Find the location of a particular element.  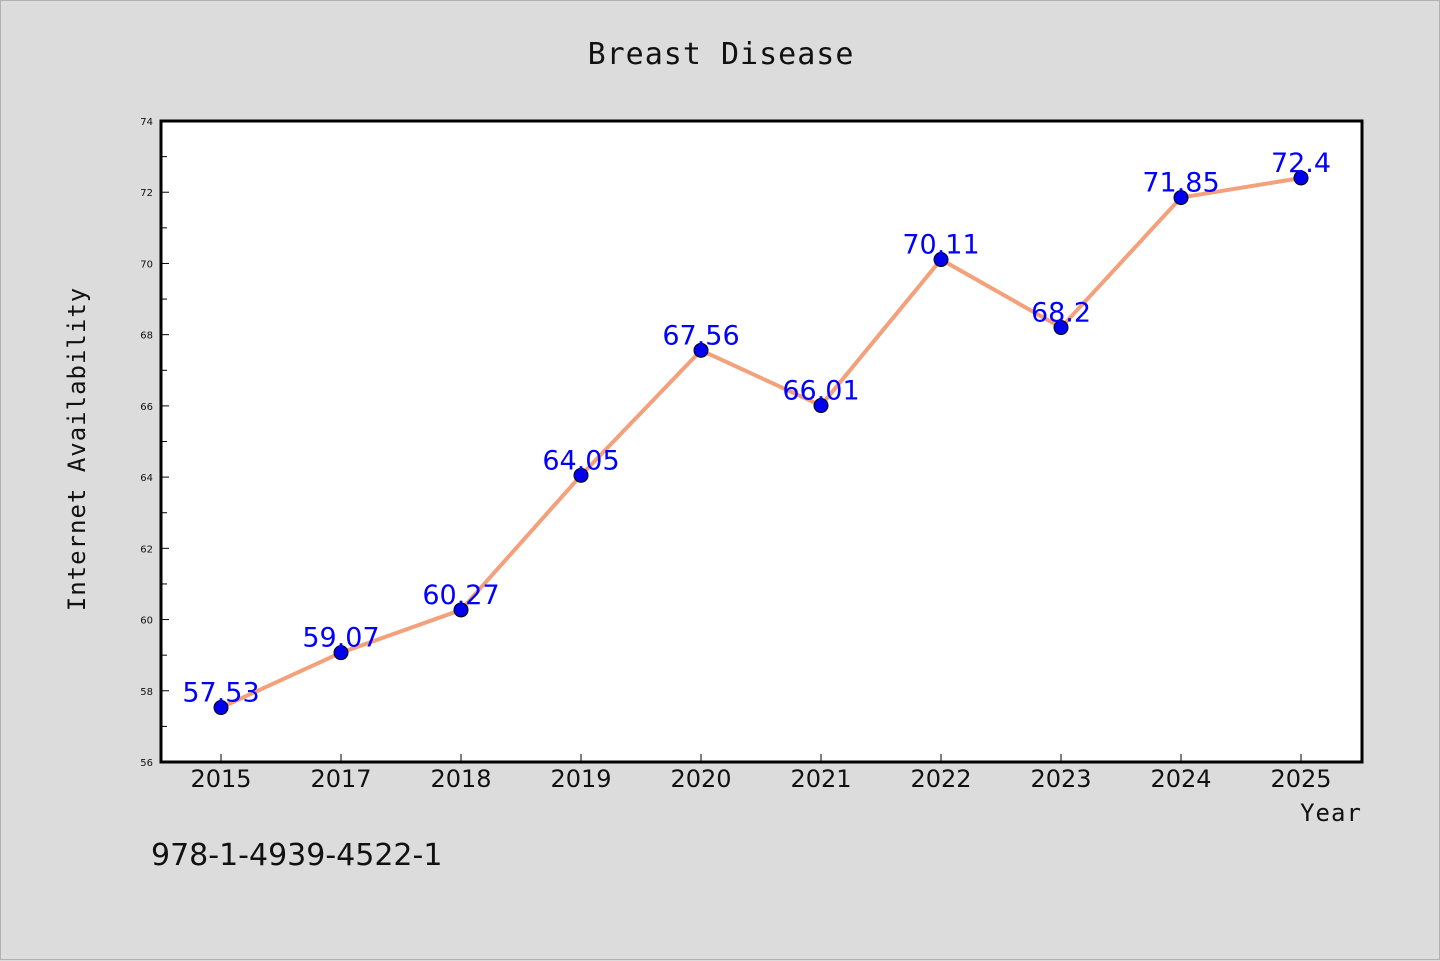

x-tick-label: 2023 is located at coordinates (1060, 779).